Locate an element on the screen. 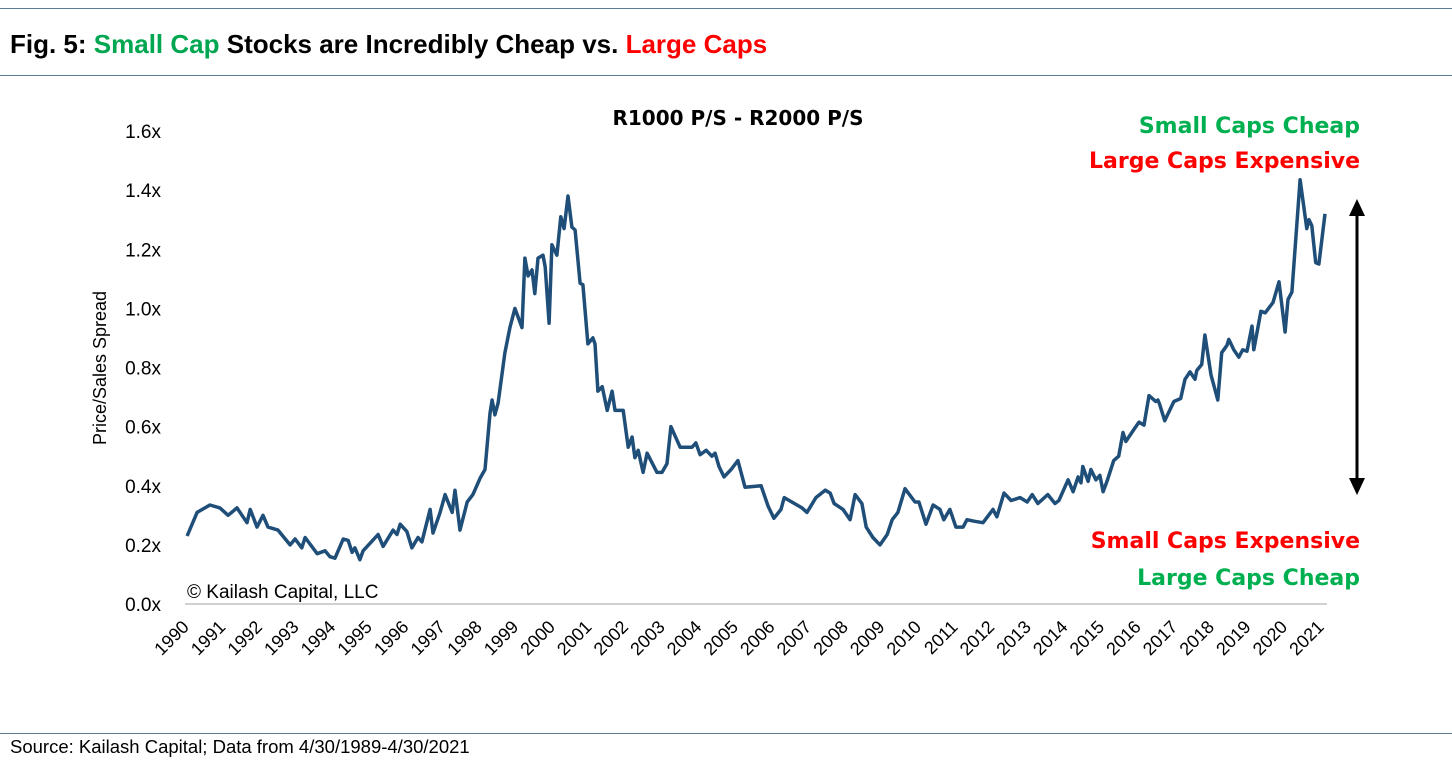  annotation-small-caps-cheap: Small Caps Cheap is located at coordinates (1249, 126).